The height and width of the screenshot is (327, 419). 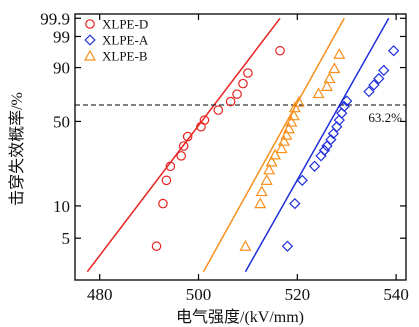 I want to click on y-axis-title: 击穿失效概率/%, so click(x=17, y=149).